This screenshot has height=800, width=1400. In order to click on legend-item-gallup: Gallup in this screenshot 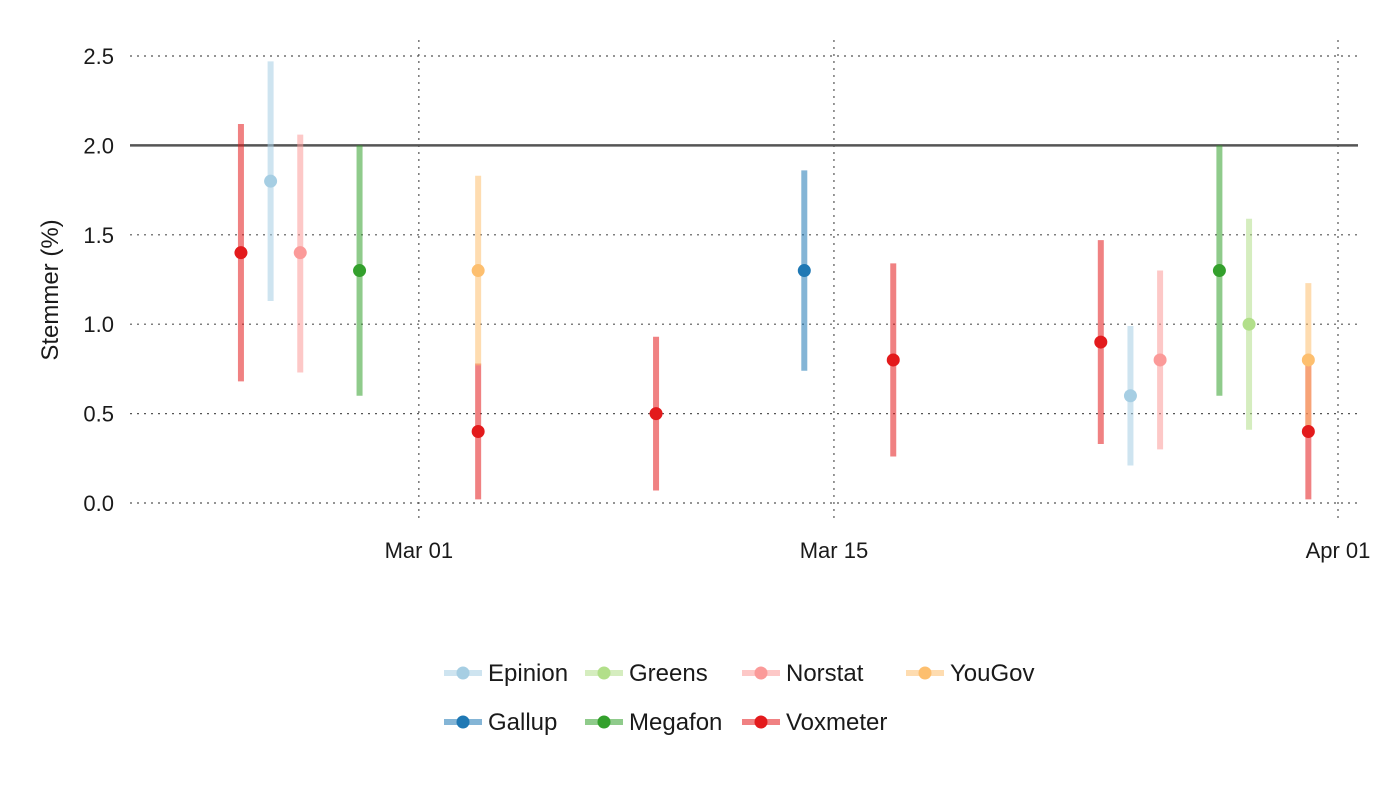, I will do `click(500, 722)`.